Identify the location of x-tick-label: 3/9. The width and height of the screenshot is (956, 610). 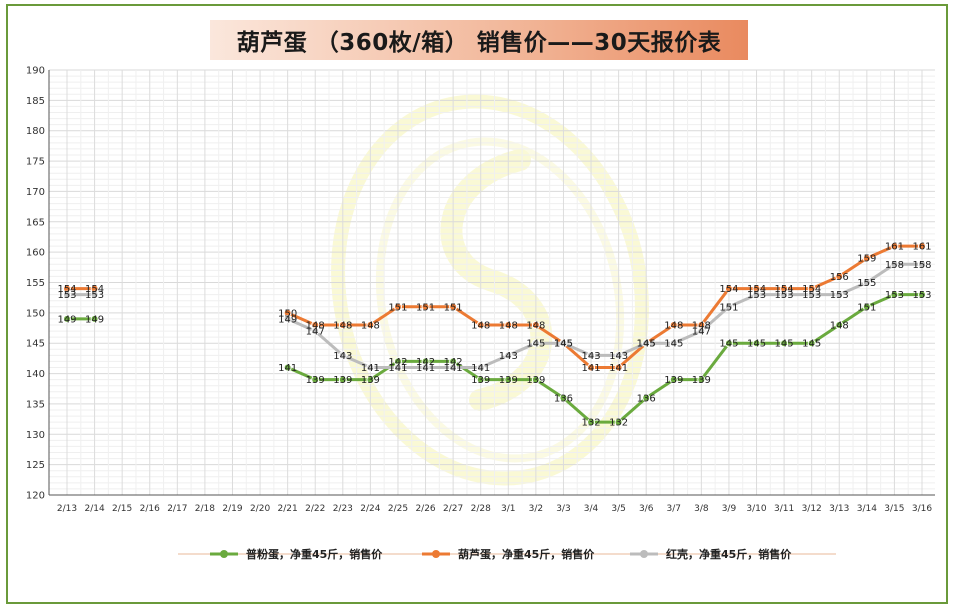
(729, 509).